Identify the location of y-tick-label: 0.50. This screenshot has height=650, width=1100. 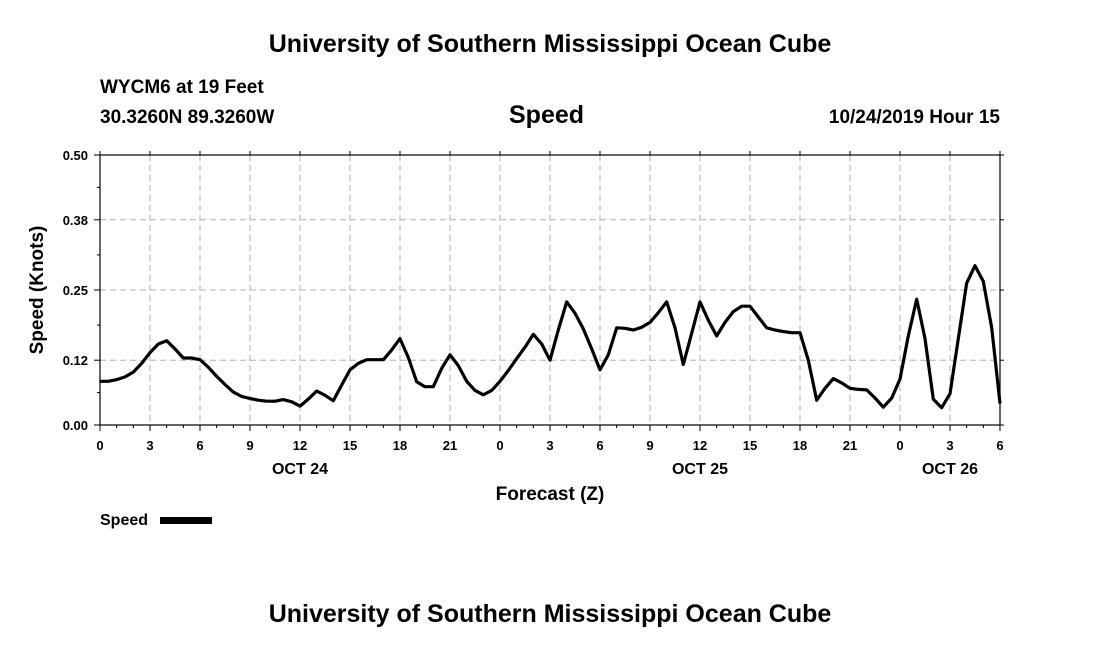
(75, 155).